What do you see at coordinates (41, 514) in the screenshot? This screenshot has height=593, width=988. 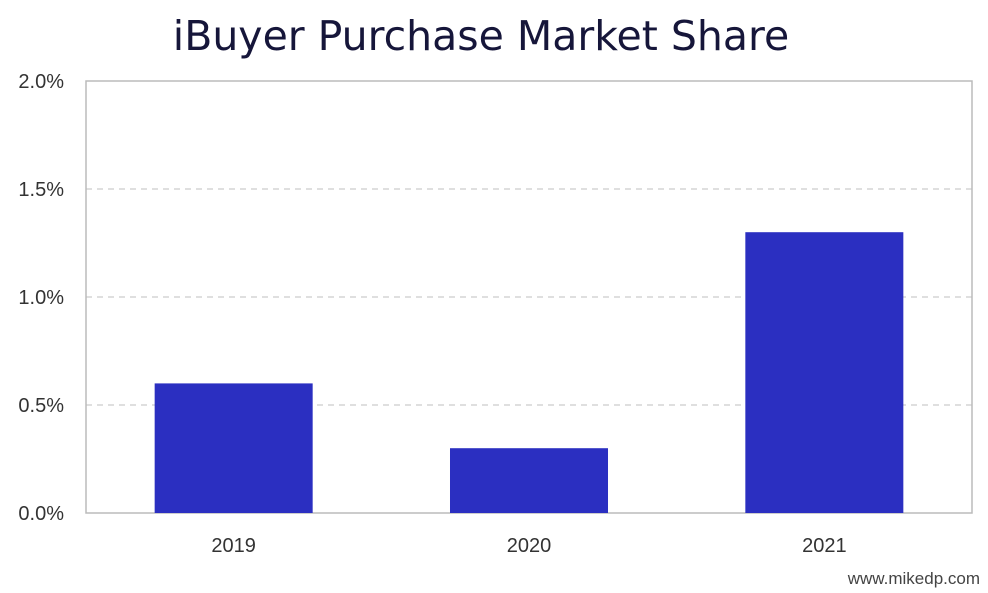 I see `y-tick-label: 0.0%` at bounding box center [41, 514].